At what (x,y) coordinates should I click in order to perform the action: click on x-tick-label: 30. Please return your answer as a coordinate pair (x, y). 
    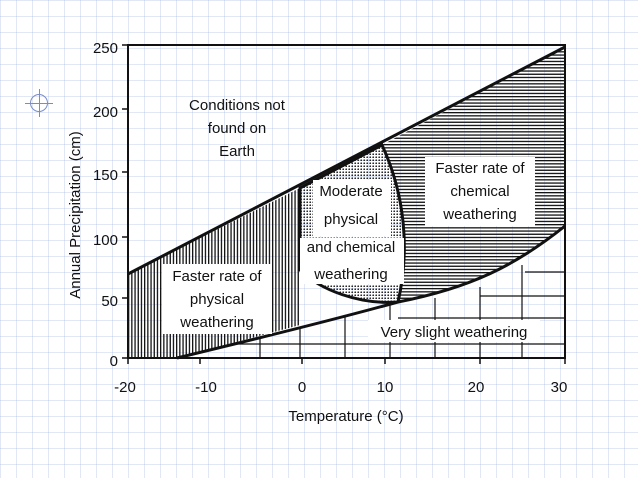
    Looking at the image, I should click on (559, 387).